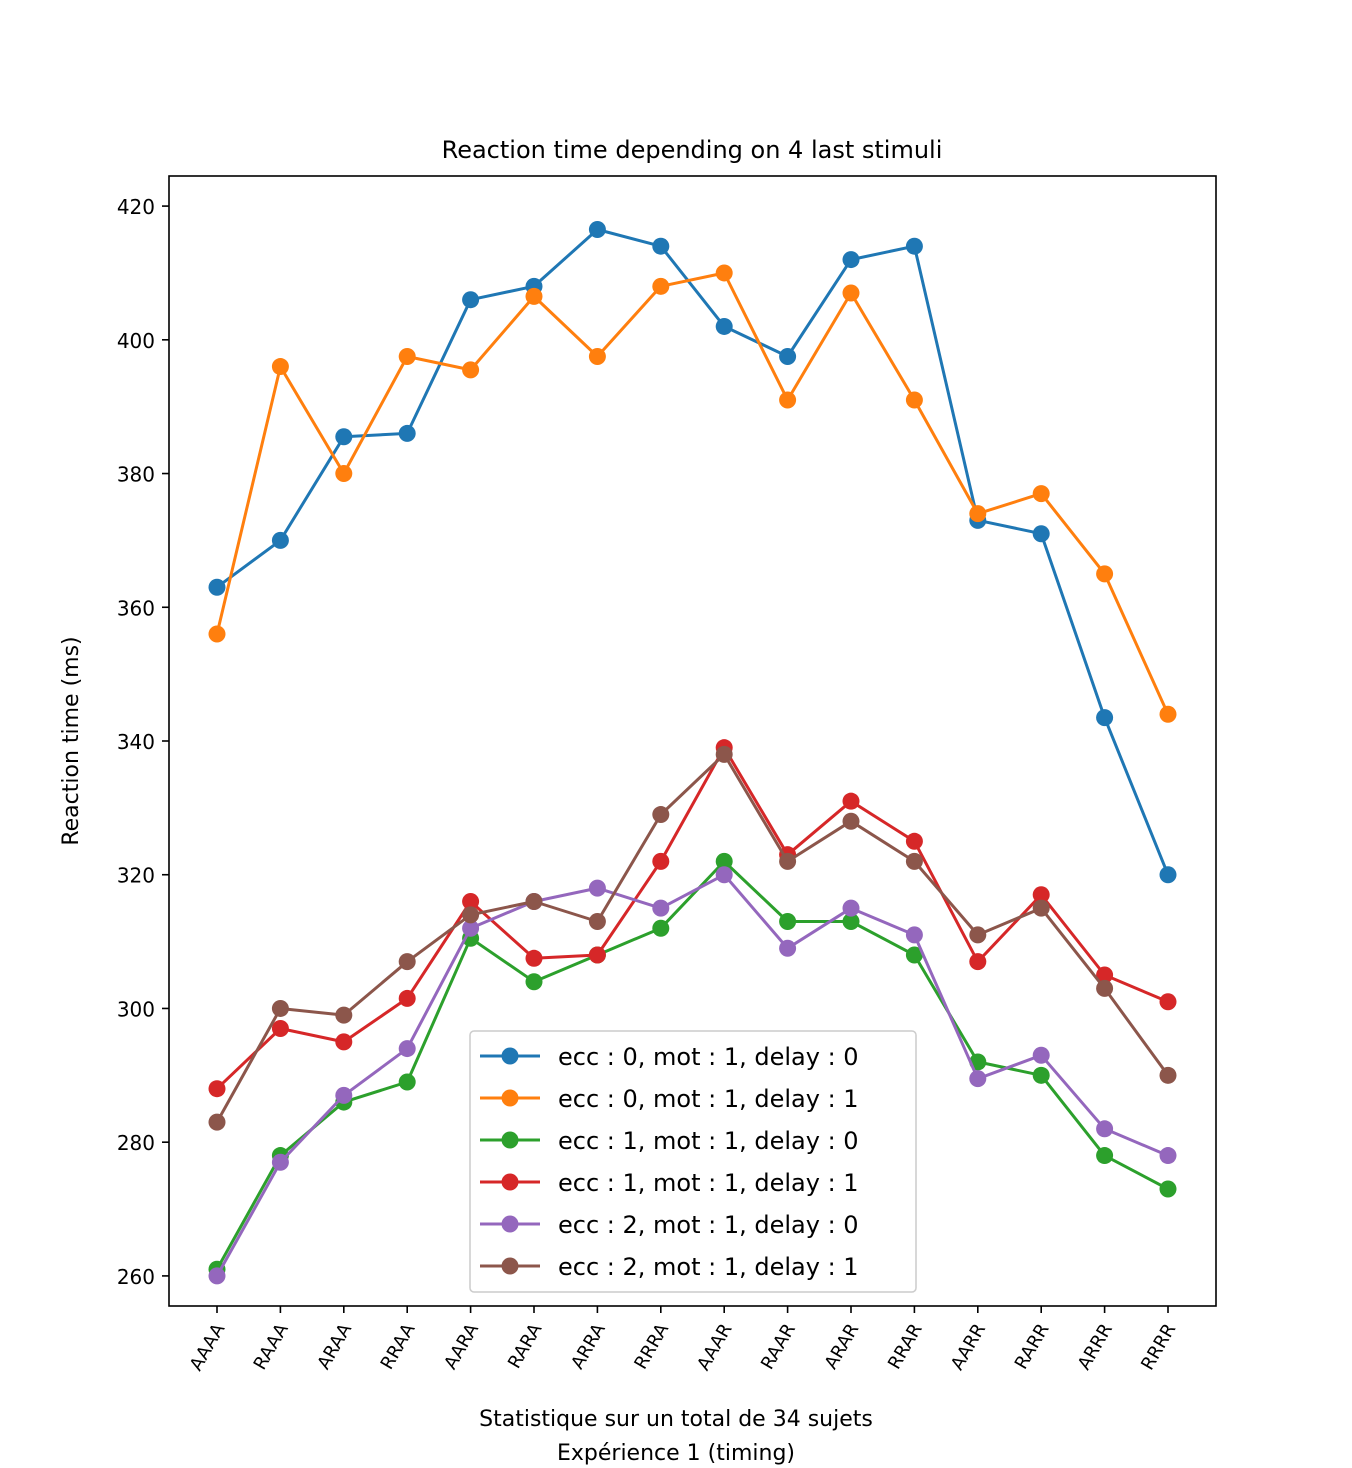  What do you see at coordinates (669, 1225) in the screenshot?
I see `legend-entry: ecc : 2, mot : 1, delay : 0` at bounding box center [669, 1225].